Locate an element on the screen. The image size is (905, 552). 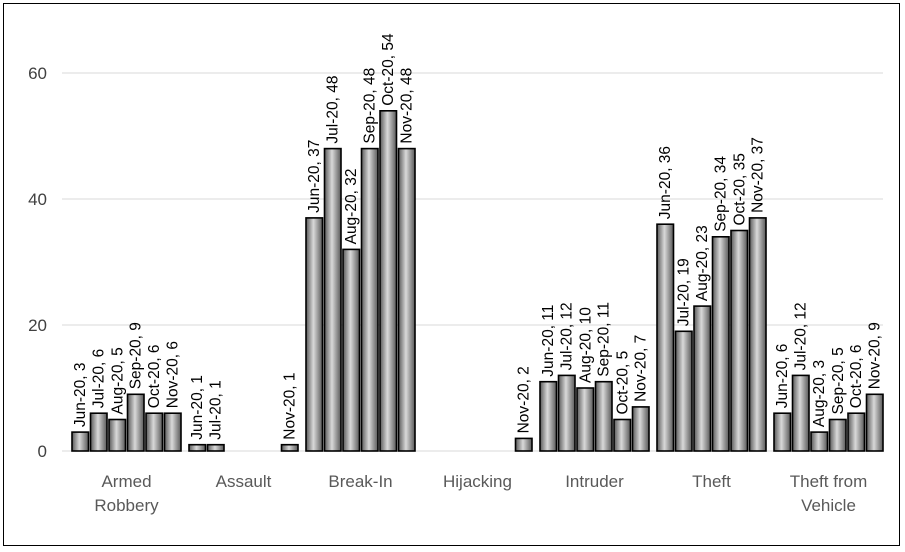
category-label: Armed is located at coordinates (126, 481).